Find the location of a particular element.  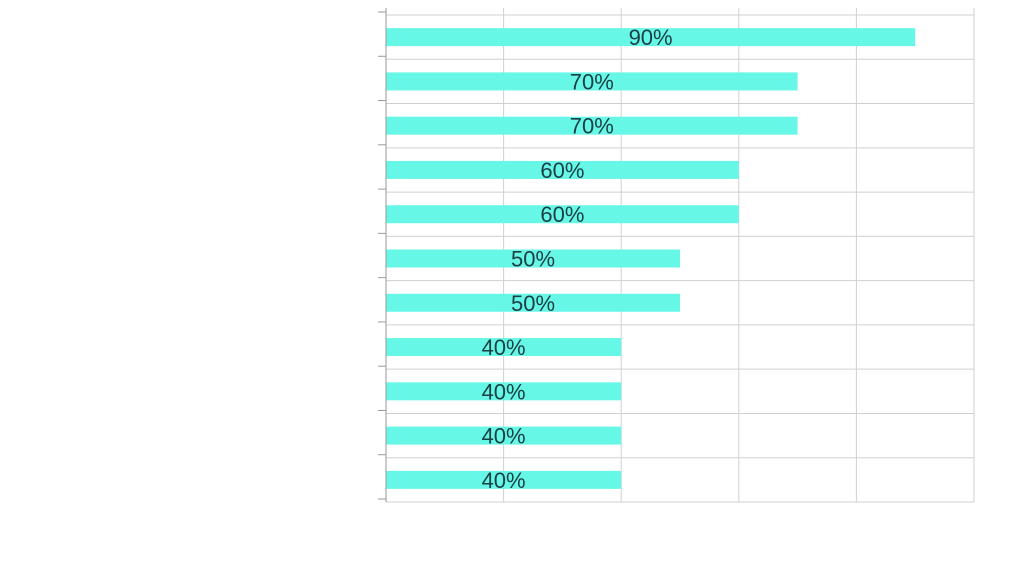

bar-value-label: 90% is located at coordinates (651, 37).